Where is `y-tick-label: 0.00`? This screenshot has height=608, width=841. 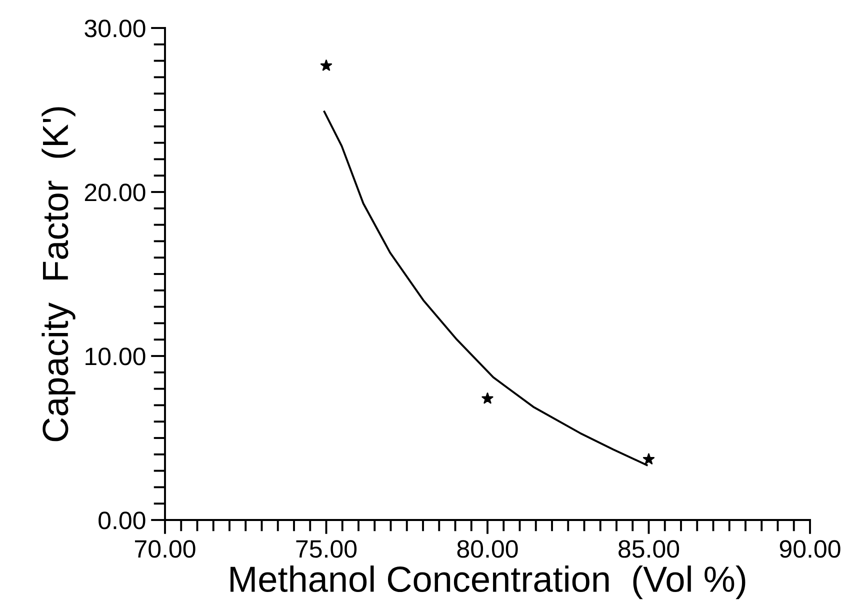 y-tick-label: 0.00 is located at coordinates (122, 521).